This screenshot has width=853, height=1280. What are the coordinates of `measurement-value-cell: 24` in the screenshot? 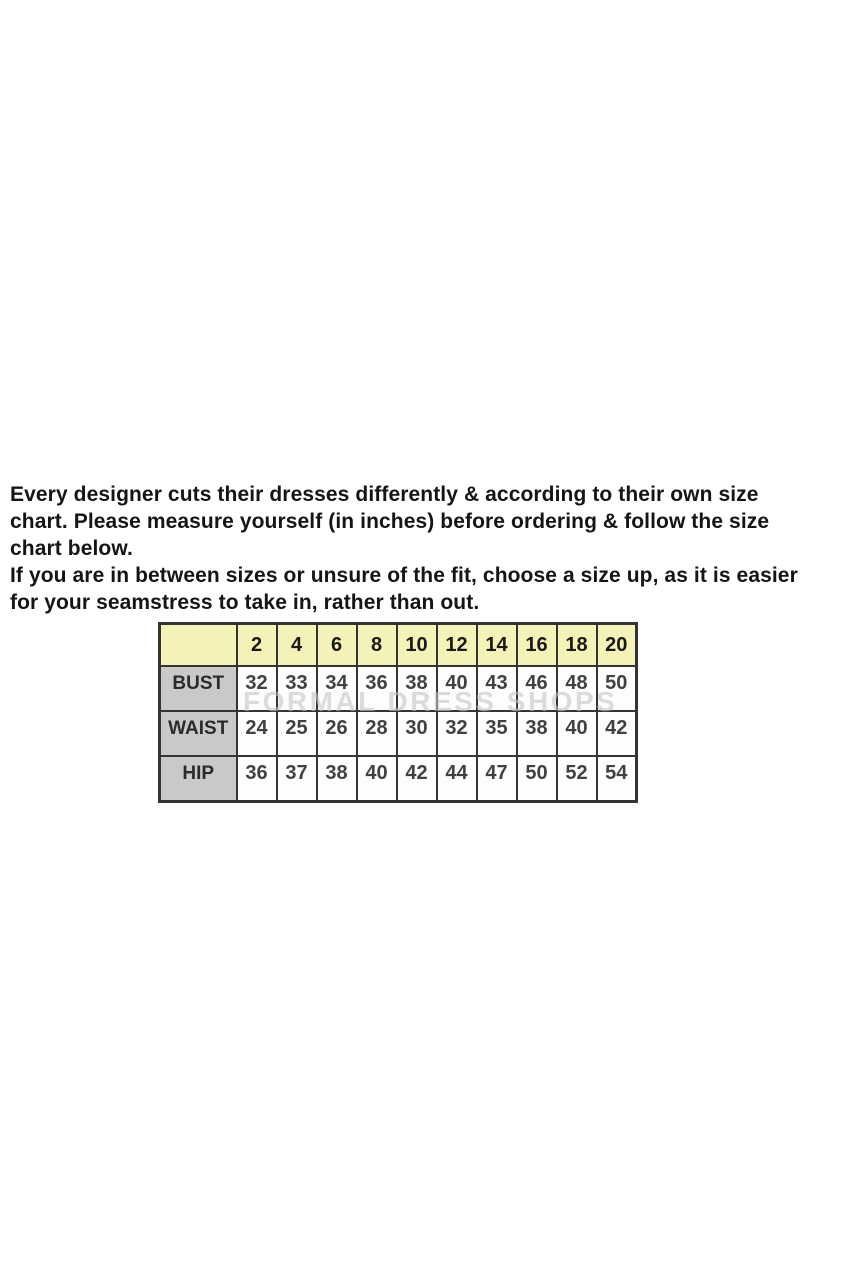 It's located at (256, 733).